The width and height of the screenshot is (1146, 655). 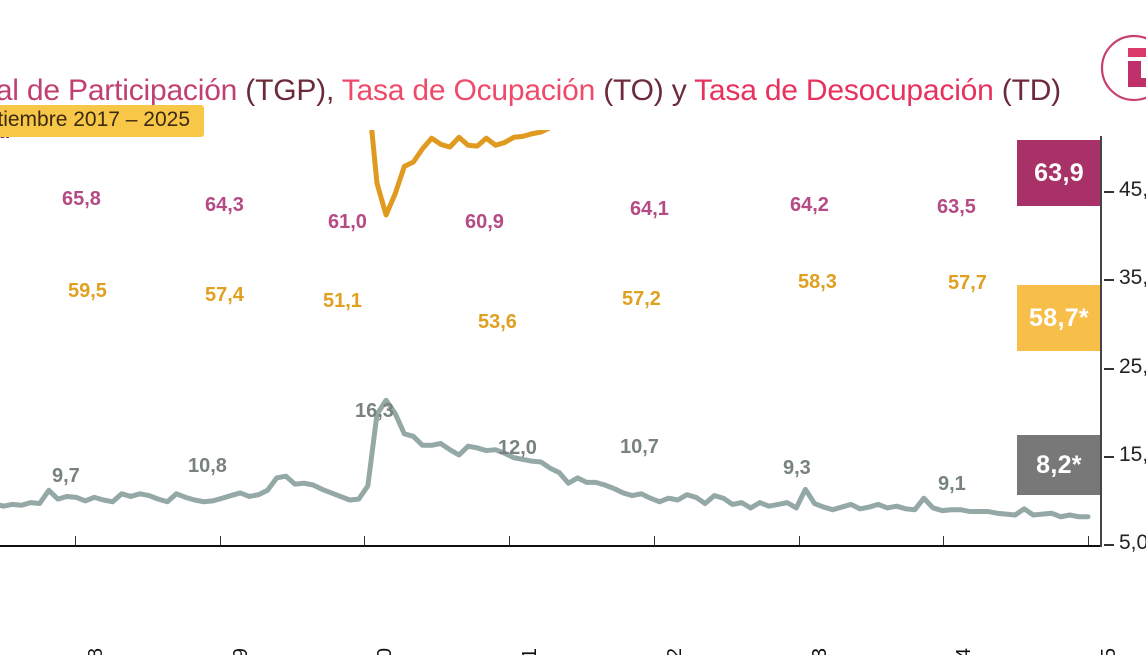 I want to click on title-segment-to: Tasa de Ocupación, so click(x=472, y=90).